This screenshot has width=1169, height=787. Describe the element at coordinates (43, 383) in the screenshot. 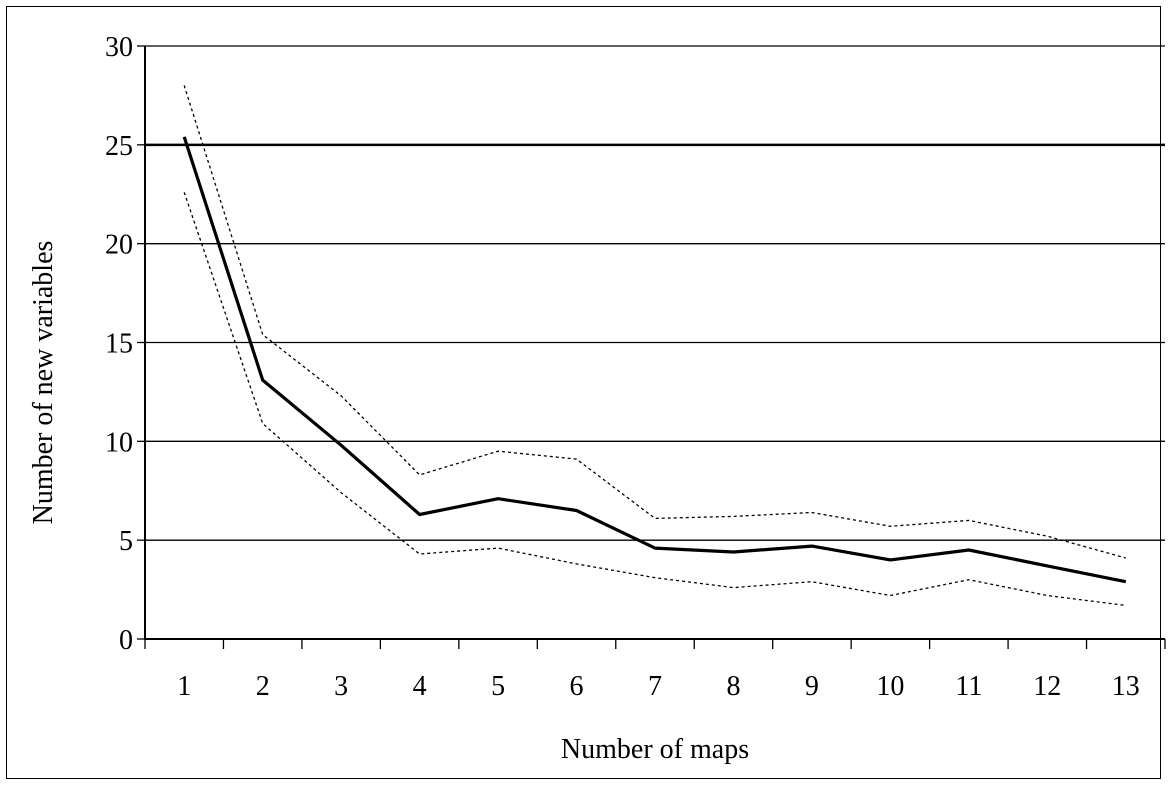

I see `y-axis-title: Number of new variables` at that location.